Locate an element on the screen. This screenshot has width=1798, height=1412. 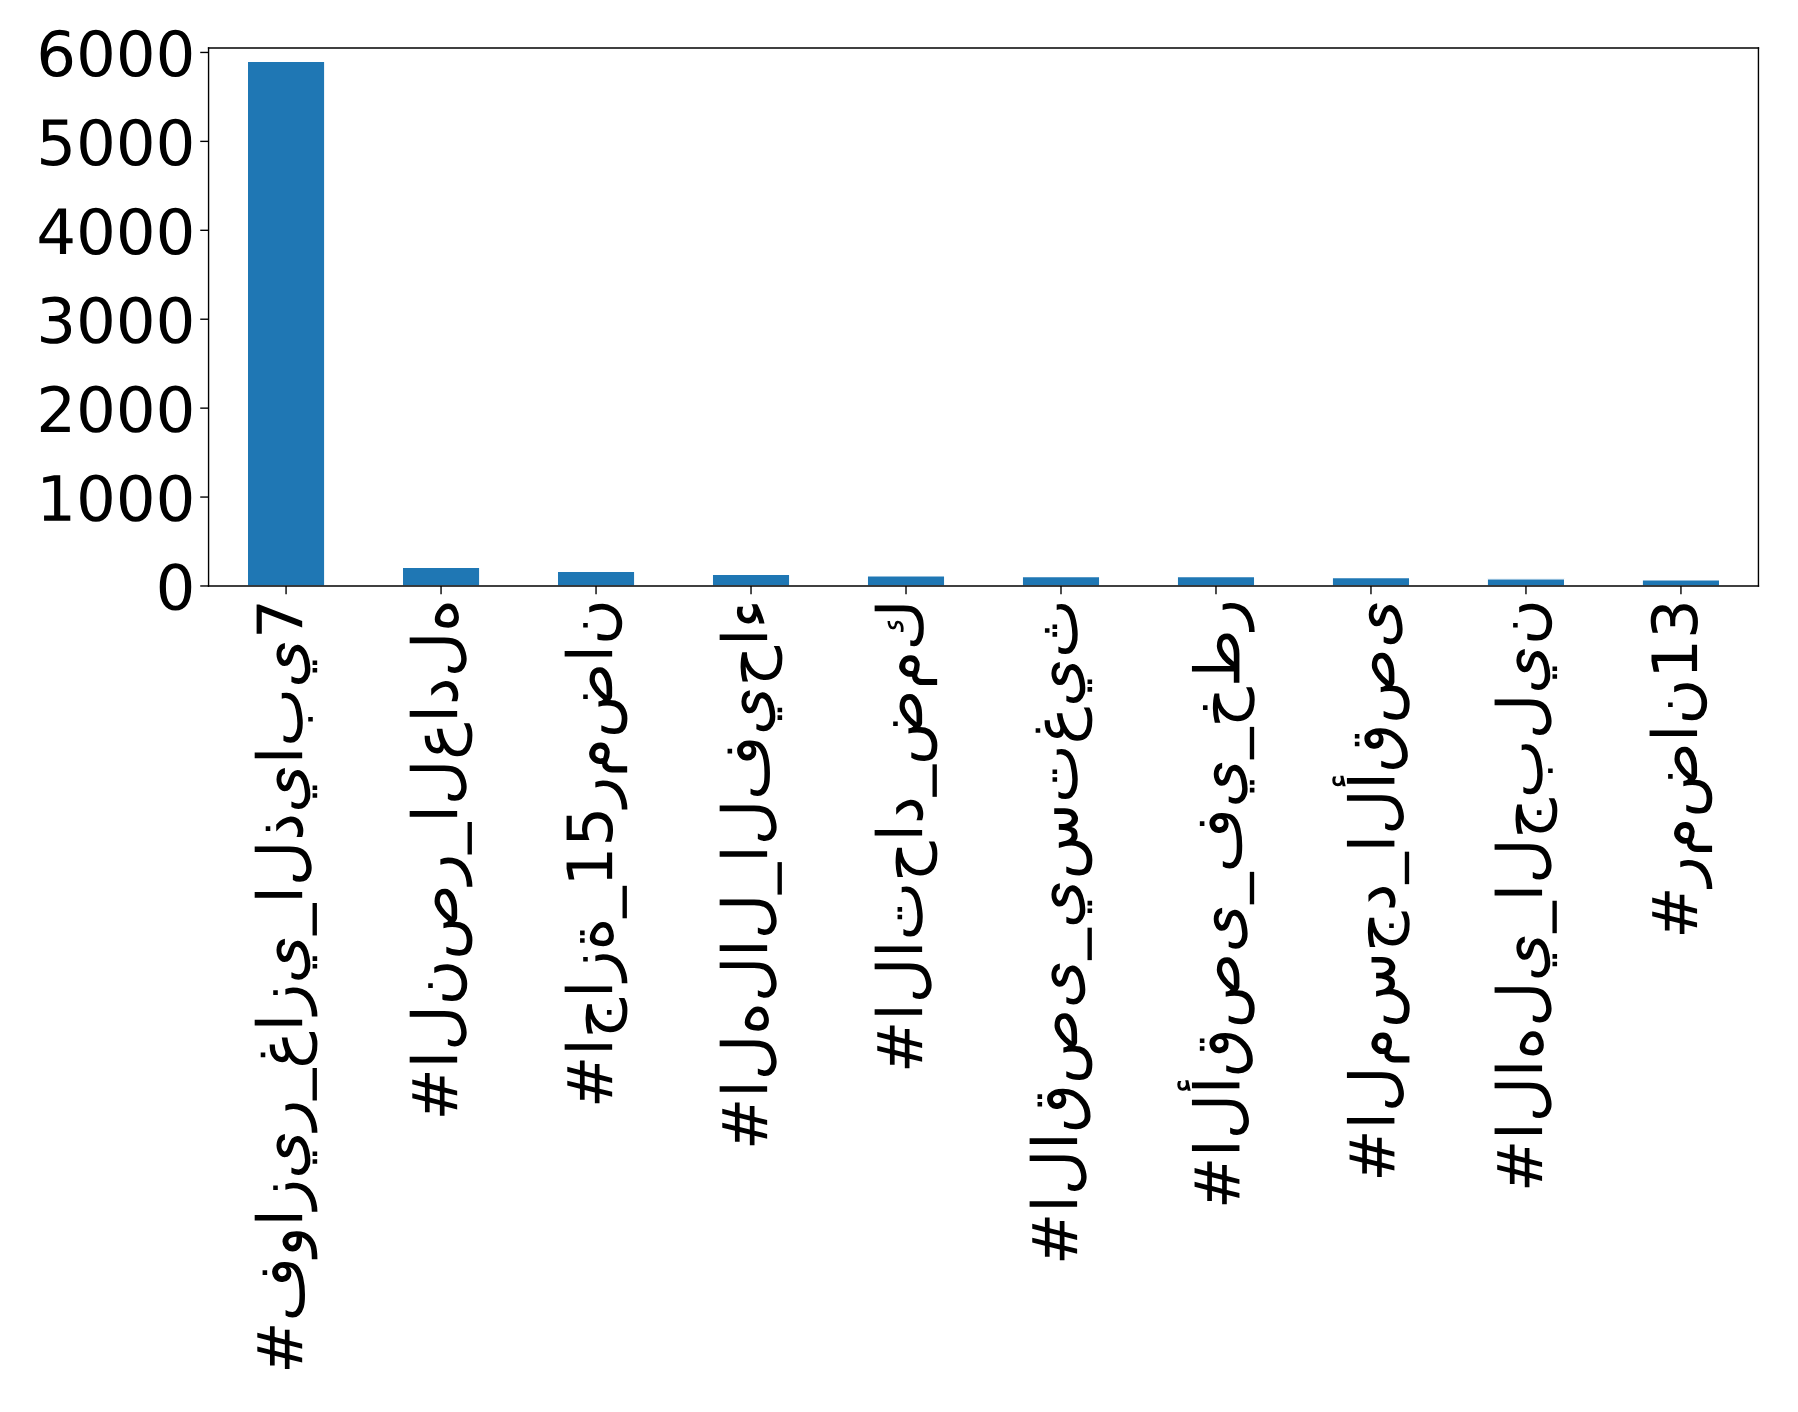
x-tick-label: #رمضان13 is located at coordinates (1681, 769).